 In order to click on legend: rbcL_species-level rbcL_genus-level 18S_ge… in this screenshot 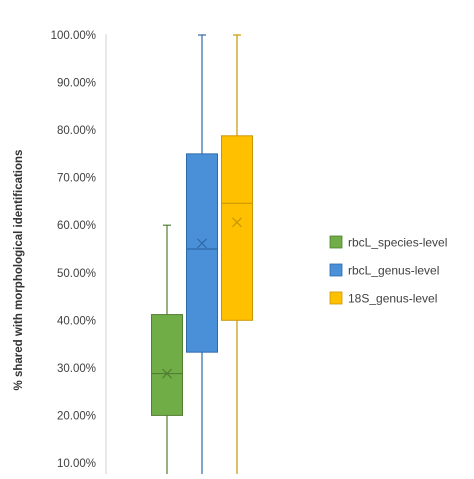, I will do `click(388, 270)`.